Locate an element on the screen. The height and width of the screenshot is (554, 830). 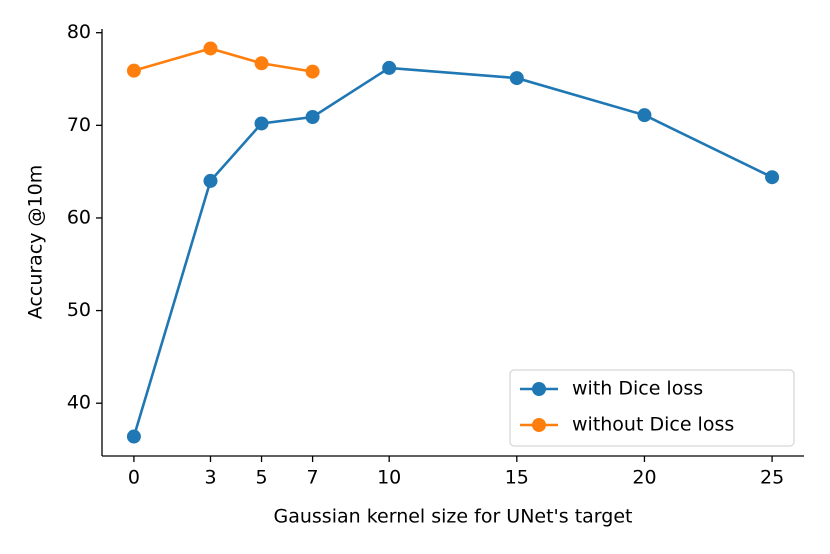
x-tick-label: 10 is located at coordinates (389, 478).